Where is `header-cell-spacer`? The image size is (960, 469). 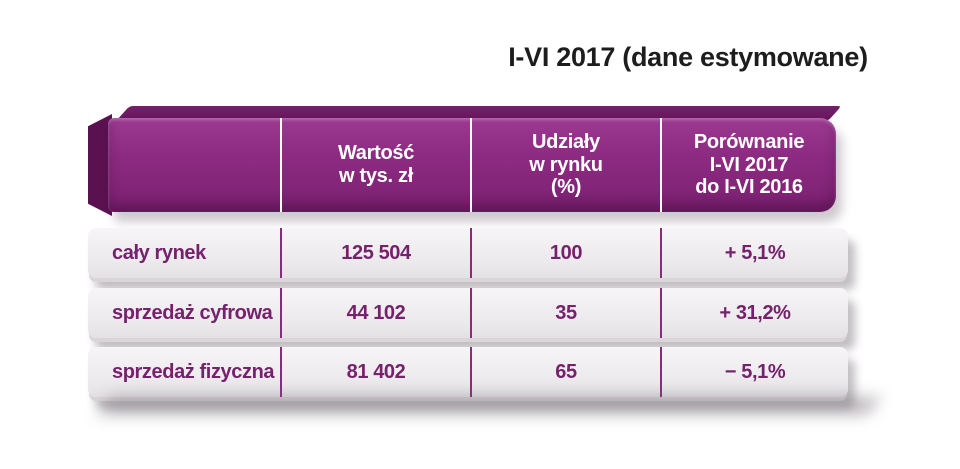 header-cell-spacer is located at coordinates (194, 165).